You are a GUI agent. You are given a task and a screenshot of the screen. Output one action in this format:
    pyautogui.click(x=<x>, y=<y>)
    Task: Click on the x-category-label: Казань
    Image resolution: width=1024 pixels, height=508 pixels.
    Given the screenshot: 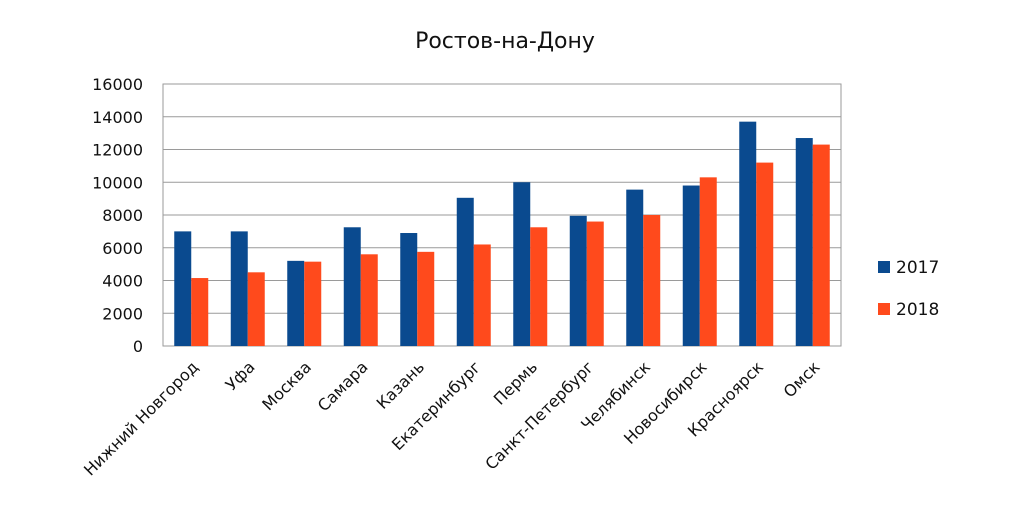 What is the action you would take?
    pyautogui.click(x=400, y=384)
    